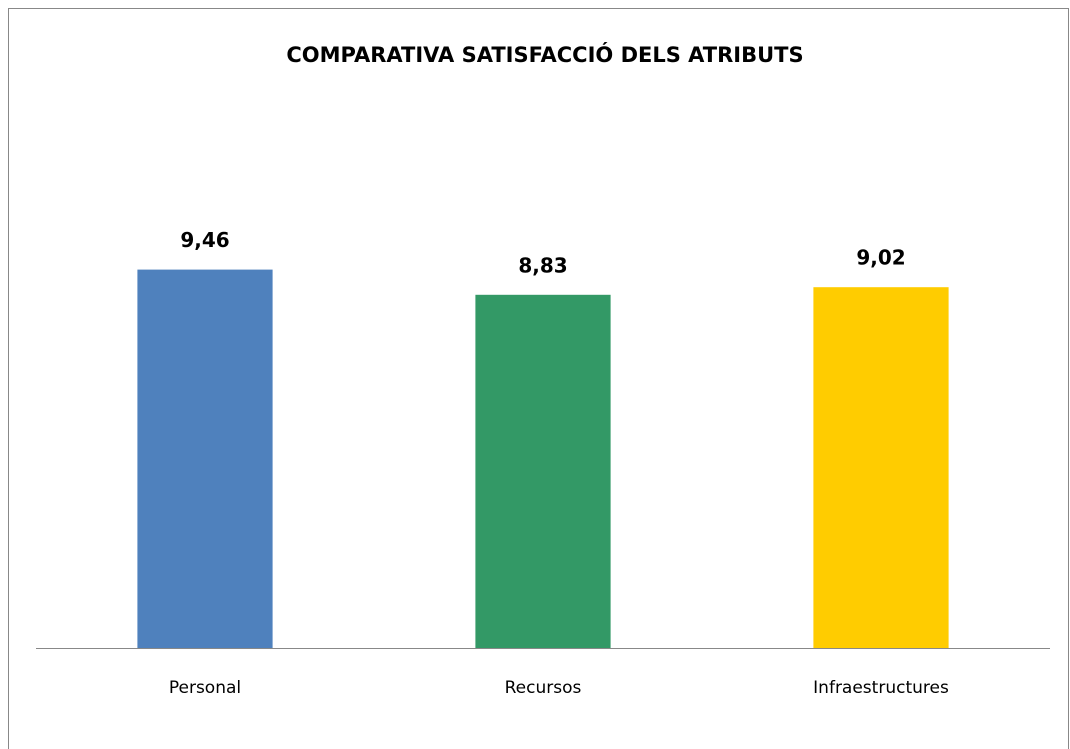 Image resolution: width=1070 pixels, height=749 pixels. I want to click on value-label: 9,46, so click(204, 240).